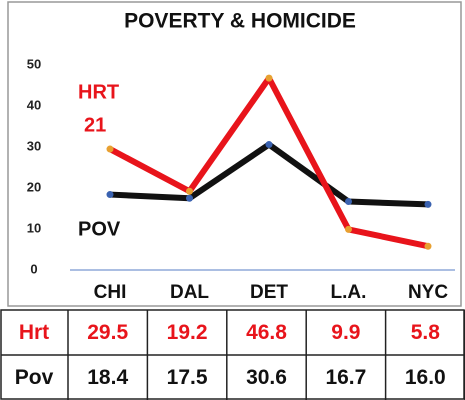 This screenshot has height=400, width=465. What do you see at coordinates (266, 377) in the screenshot?
I see `table-cell: 30.6` at bounding box center [266, 377].